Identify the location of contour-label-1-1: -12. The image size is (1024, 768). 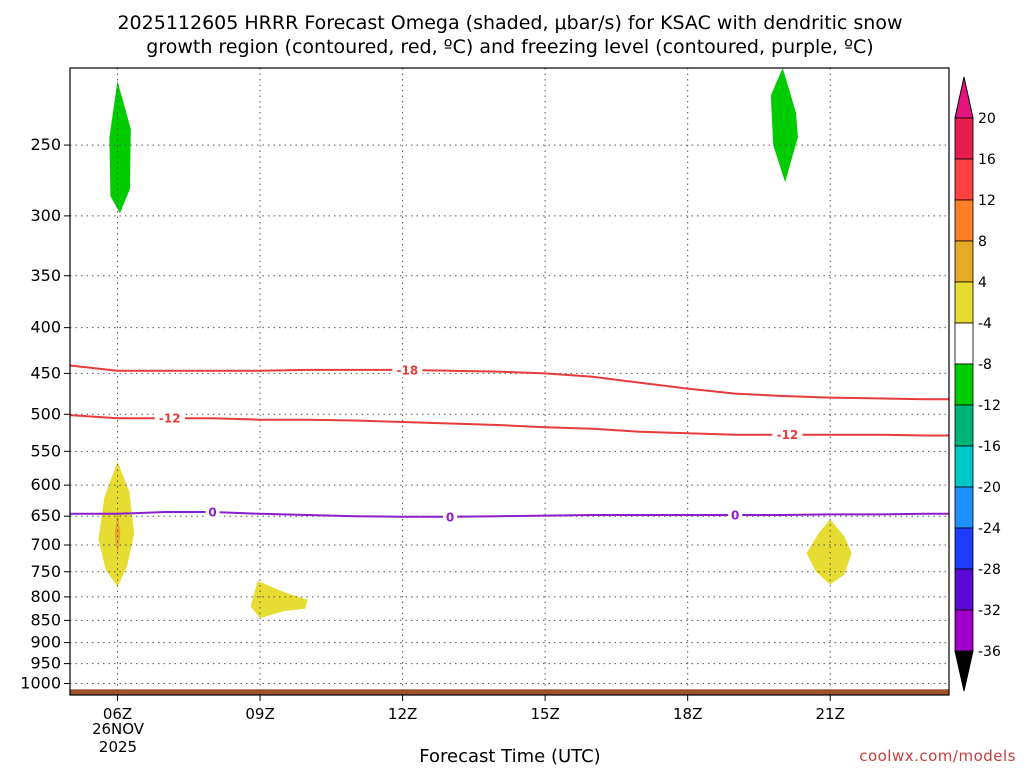
(788, 435).